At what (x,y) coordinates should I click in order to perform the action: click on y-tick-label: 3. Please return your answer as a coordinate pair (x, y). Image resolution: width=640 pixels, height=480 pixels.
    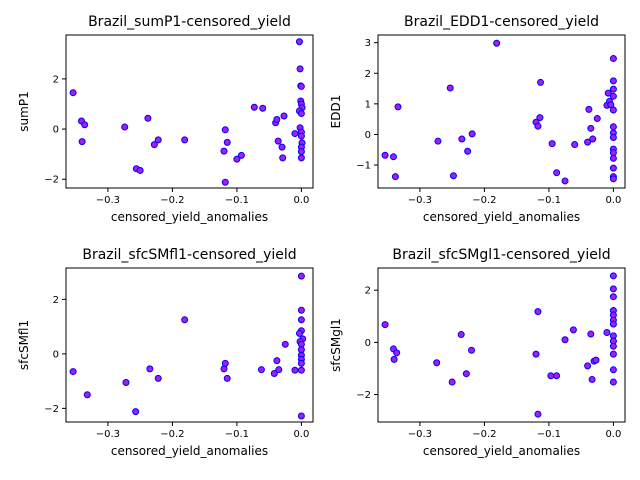
    Looking at the image, I should click on (368, 43).